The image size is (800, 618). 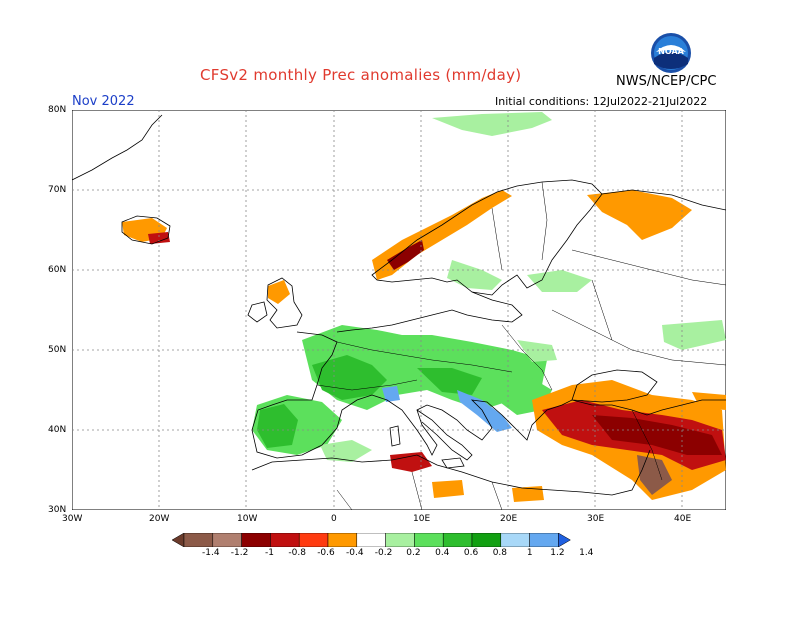 I want to click on lat-label: 60N, so click(x=57, y=270).